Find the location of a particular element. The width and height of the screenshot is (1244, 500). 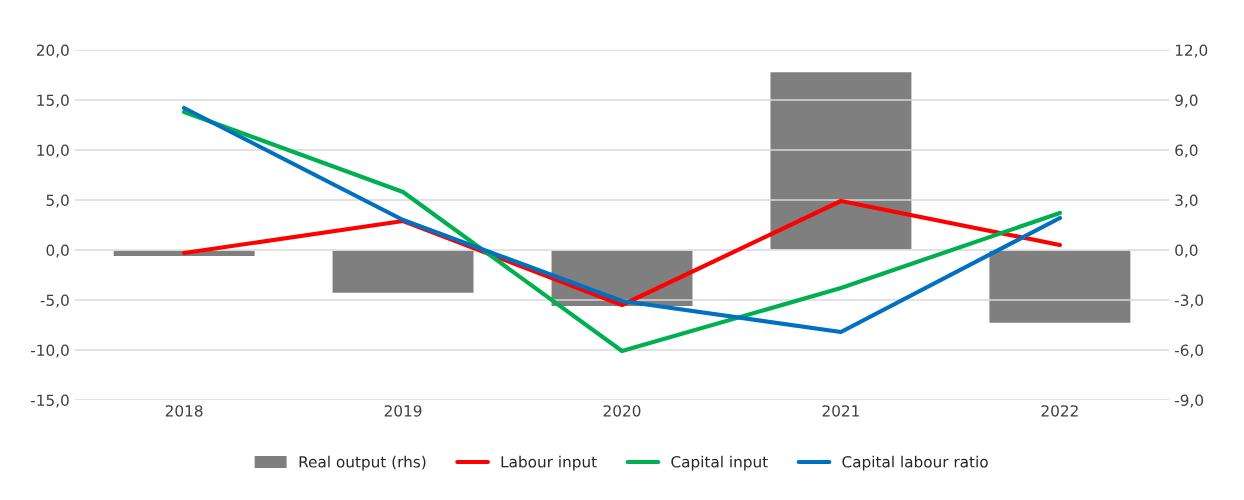

x-tick-label: 2020 is located at coordinates (622, 411).